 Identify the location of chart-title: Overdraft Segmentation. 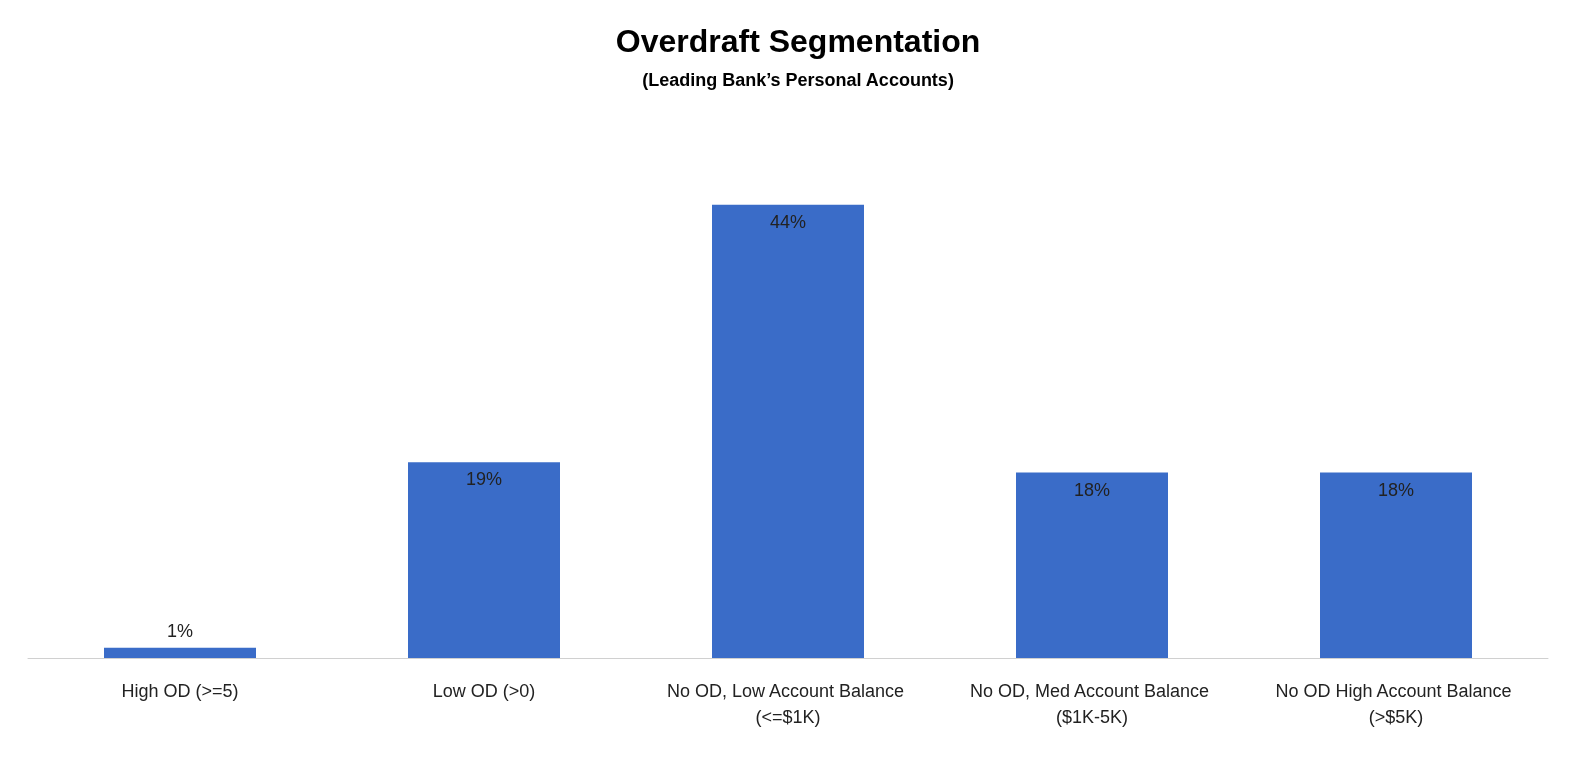
(798, 41).